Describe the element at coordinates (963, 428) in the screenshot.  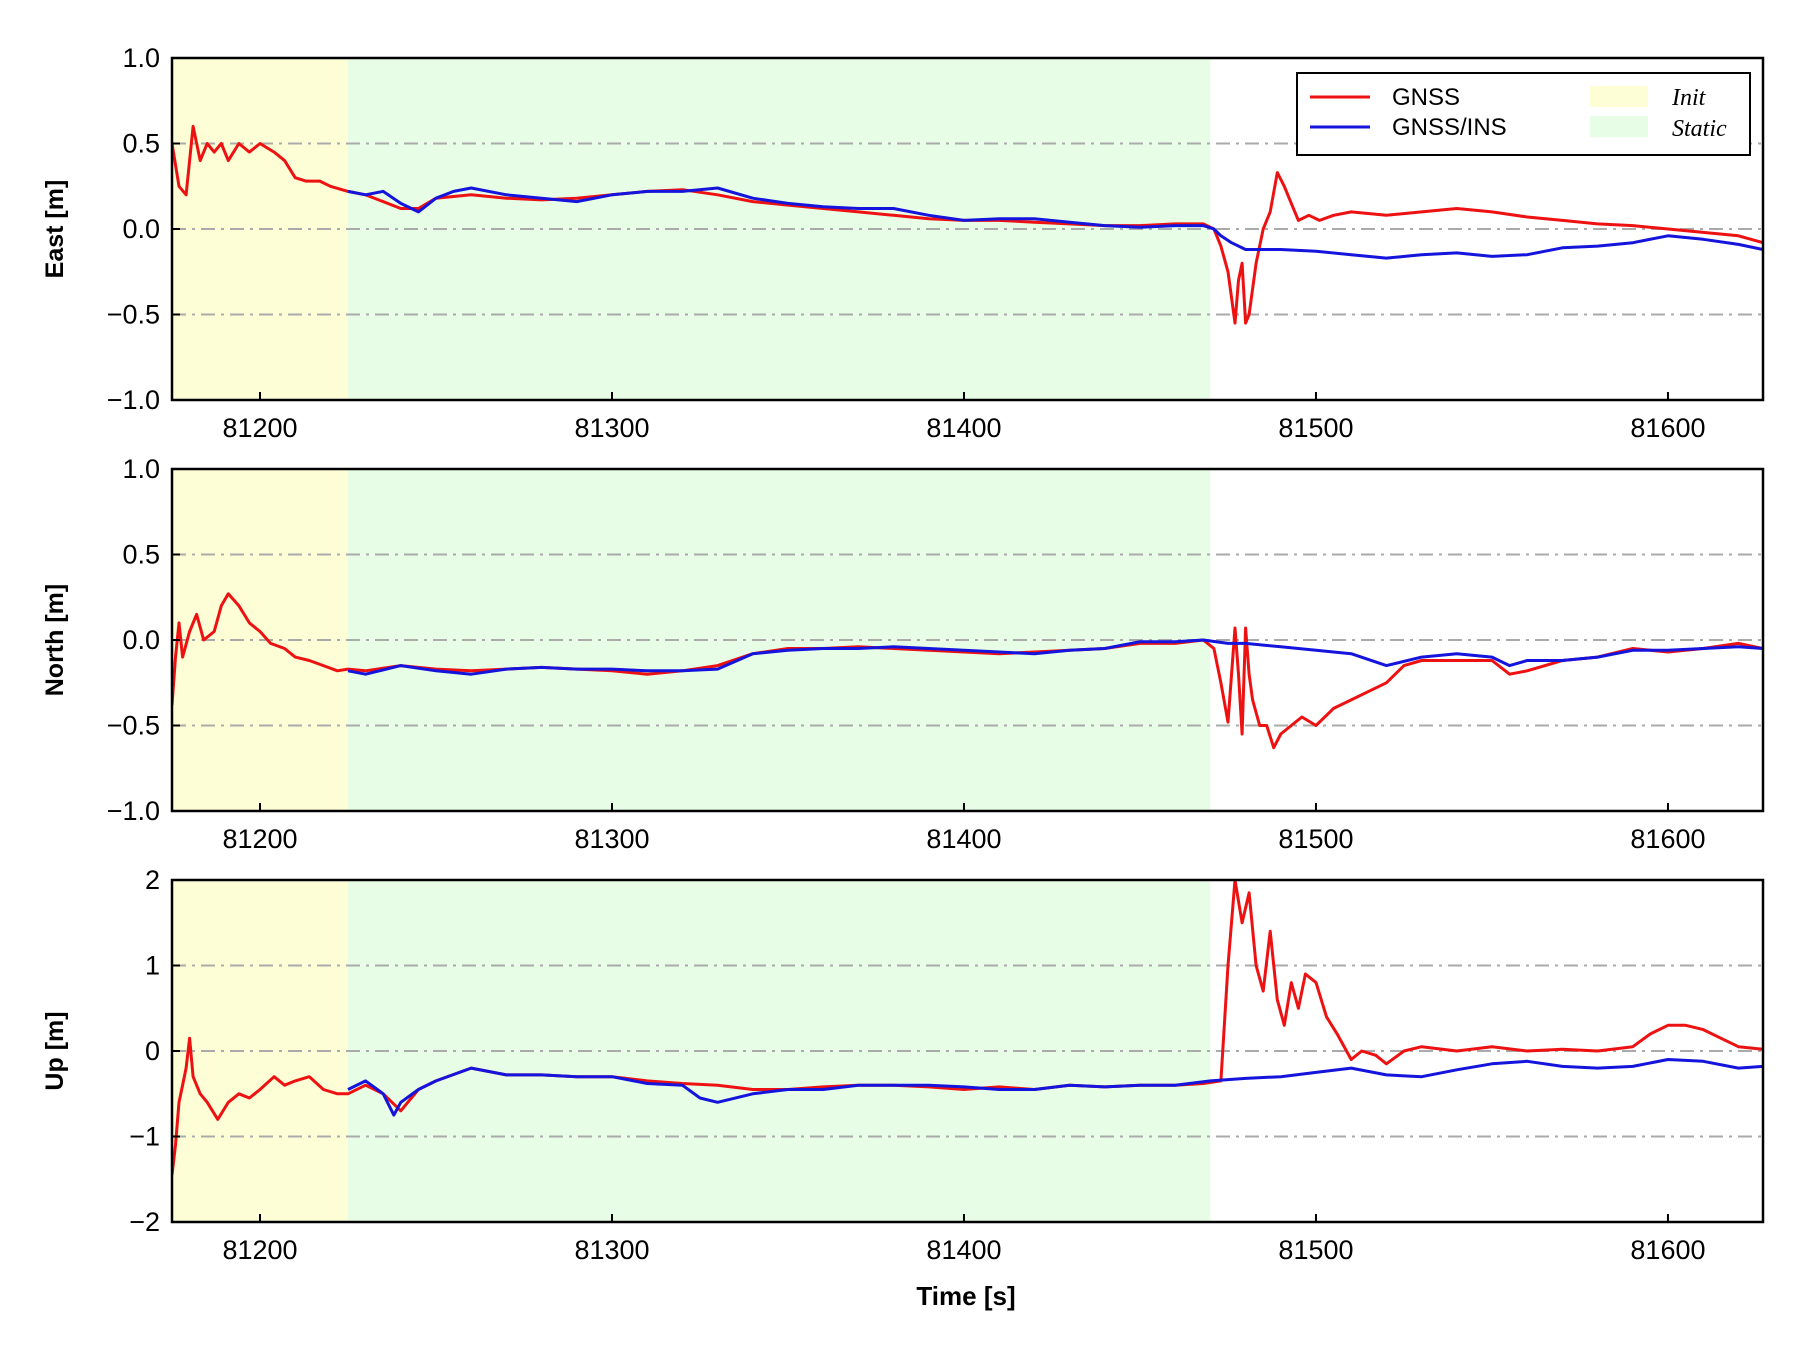
I see `x-tick-label-east: 81400` at that location.